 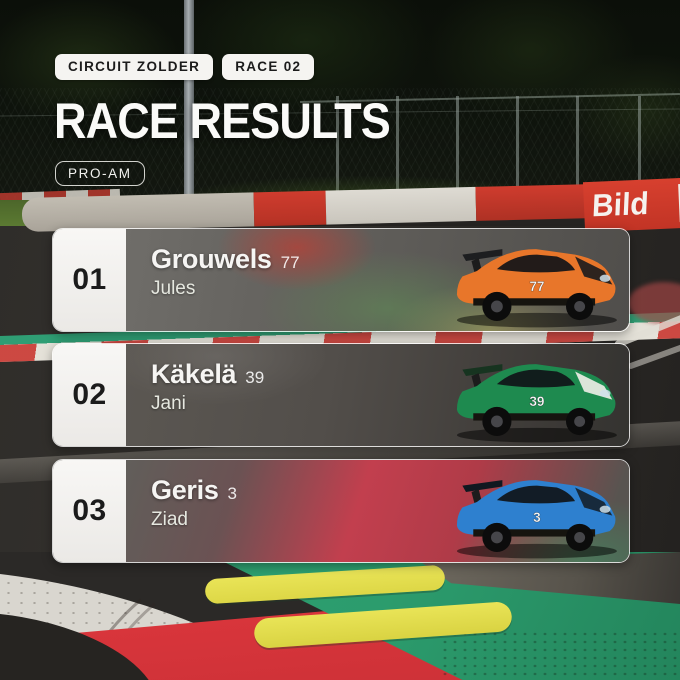 I want to click on category-badge: PRO-AM, so click(x=100, y=173).